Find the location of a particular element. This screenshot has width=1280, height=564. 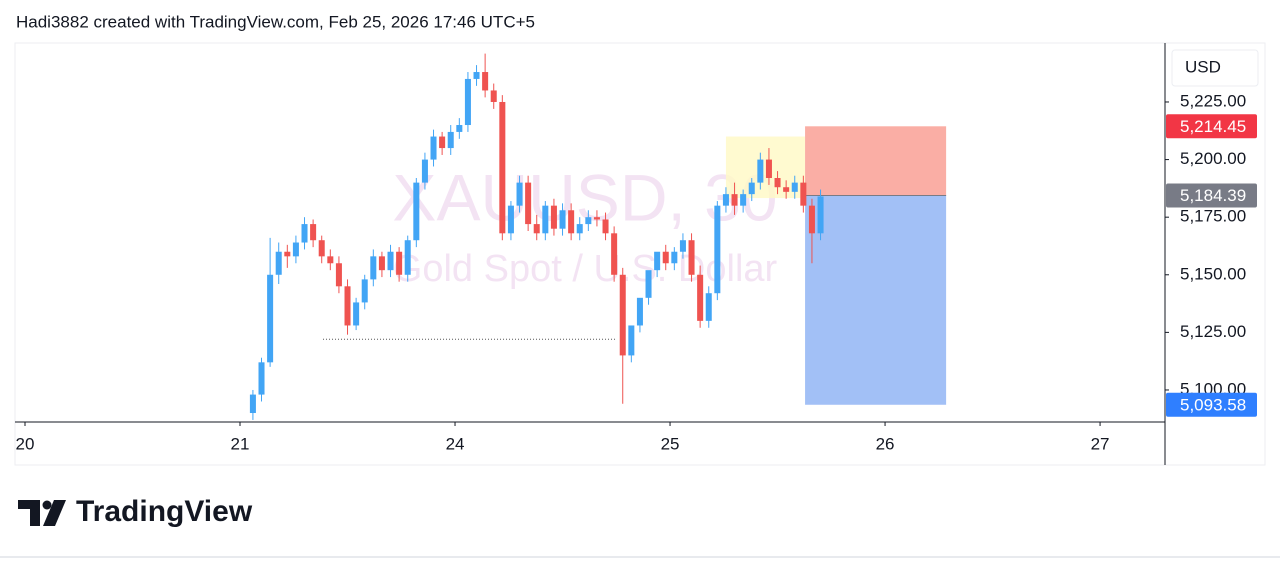

price-tag-label: 5,214.45 is located at coordinates (1213, 126).